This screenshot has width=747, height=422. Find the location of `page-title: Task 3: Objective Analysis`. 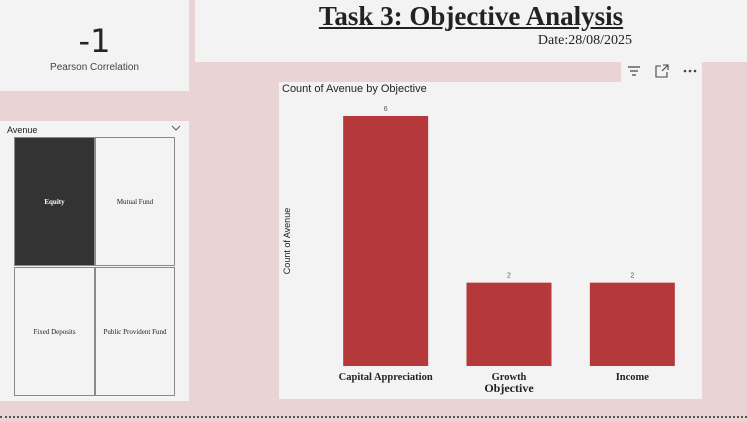

page-title: Task 3: Objective Analysis is located at coordinates (471, 16).